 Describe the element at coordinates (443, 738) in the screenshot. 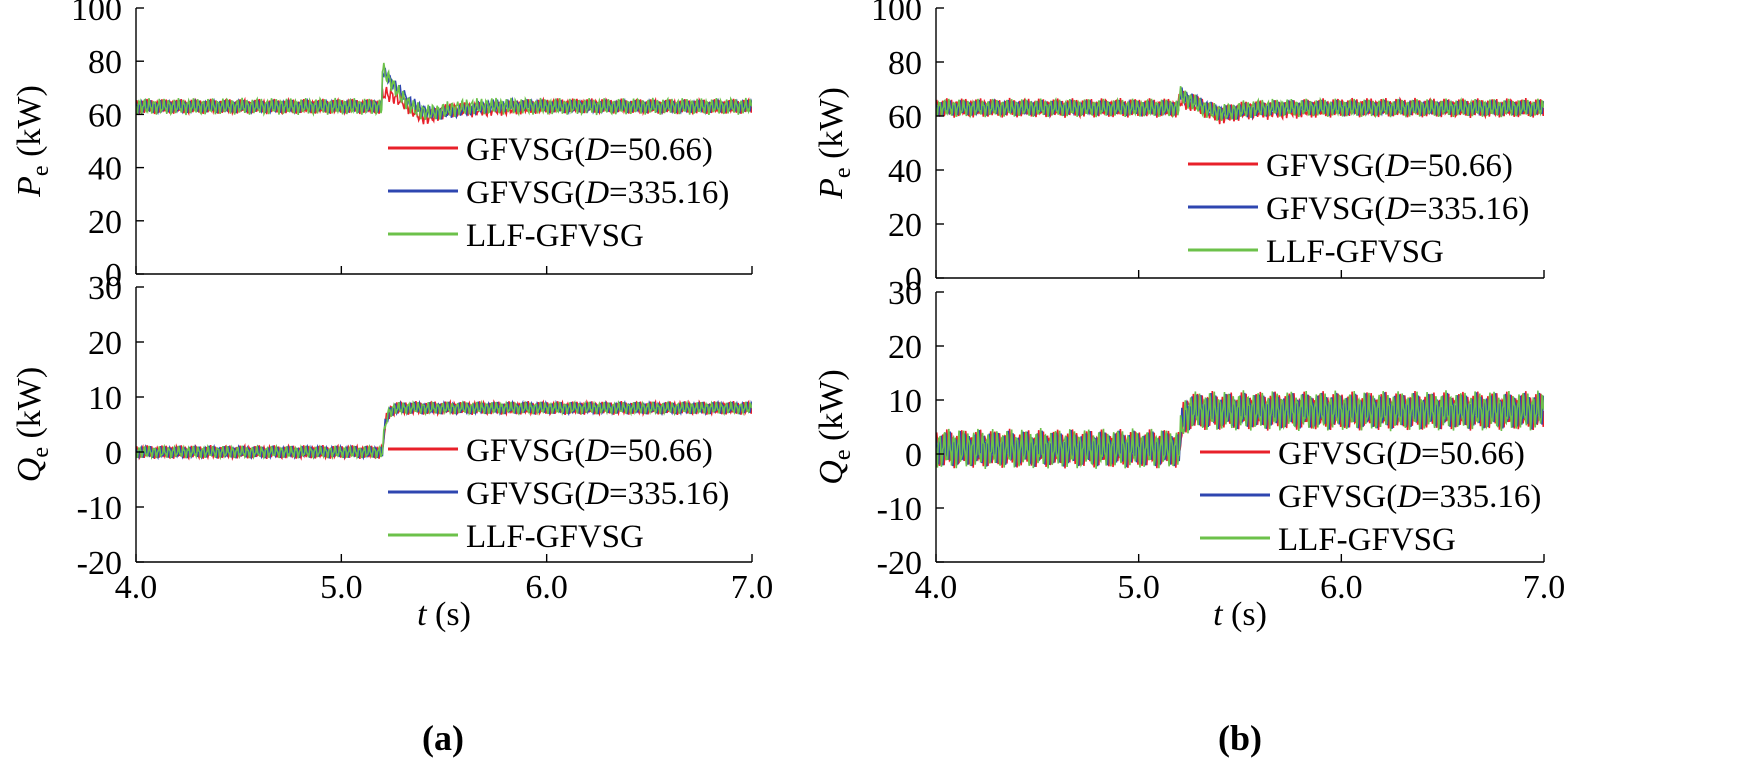

I see `panel-caption: (a)` at that location.